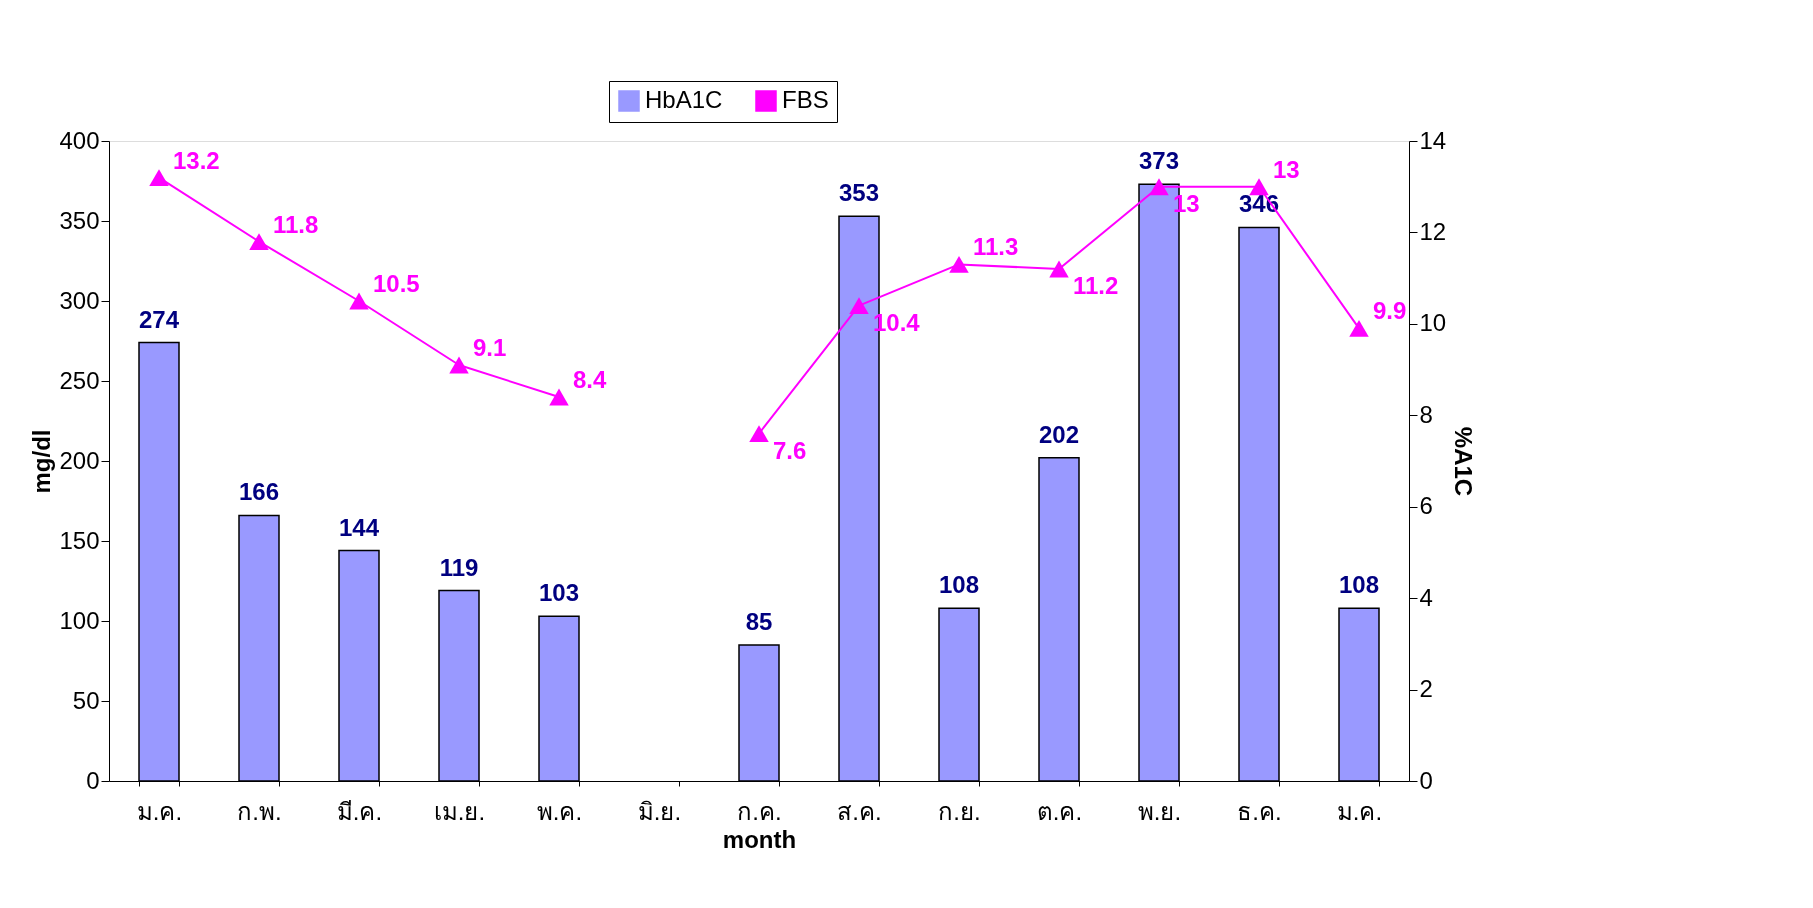  I want to click on y-tick-label: 350, so click(79, 220).